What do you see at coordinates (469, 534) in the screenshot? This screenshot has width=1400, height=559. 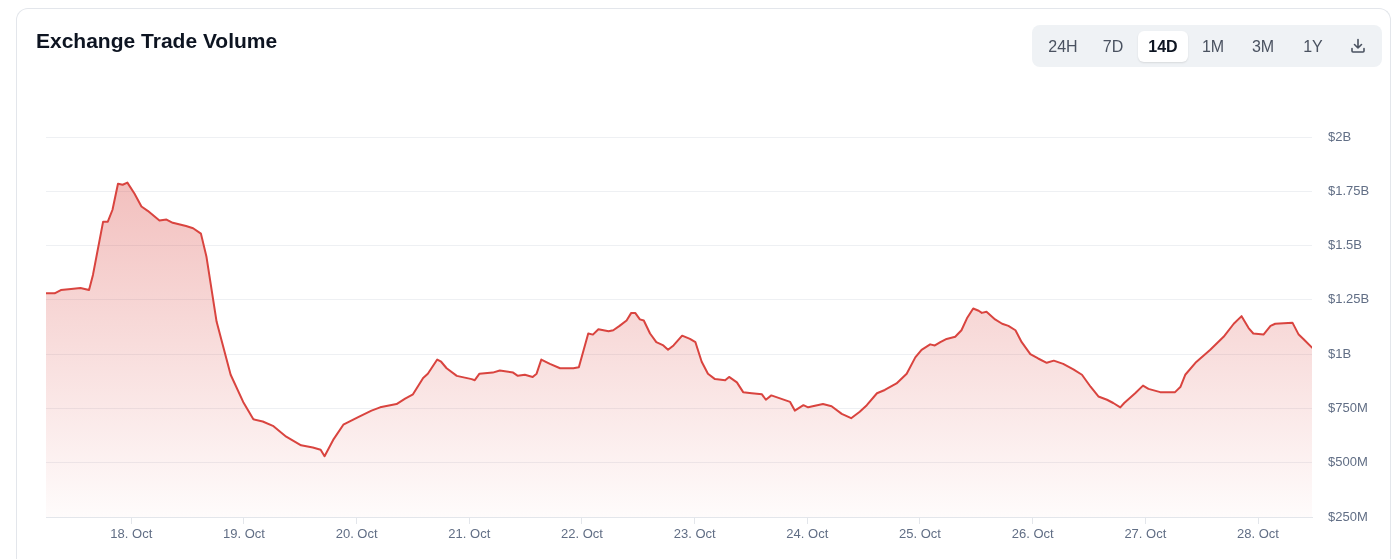 I see `x-tick-label: 21. Oct` at bounding box center [469, 534].